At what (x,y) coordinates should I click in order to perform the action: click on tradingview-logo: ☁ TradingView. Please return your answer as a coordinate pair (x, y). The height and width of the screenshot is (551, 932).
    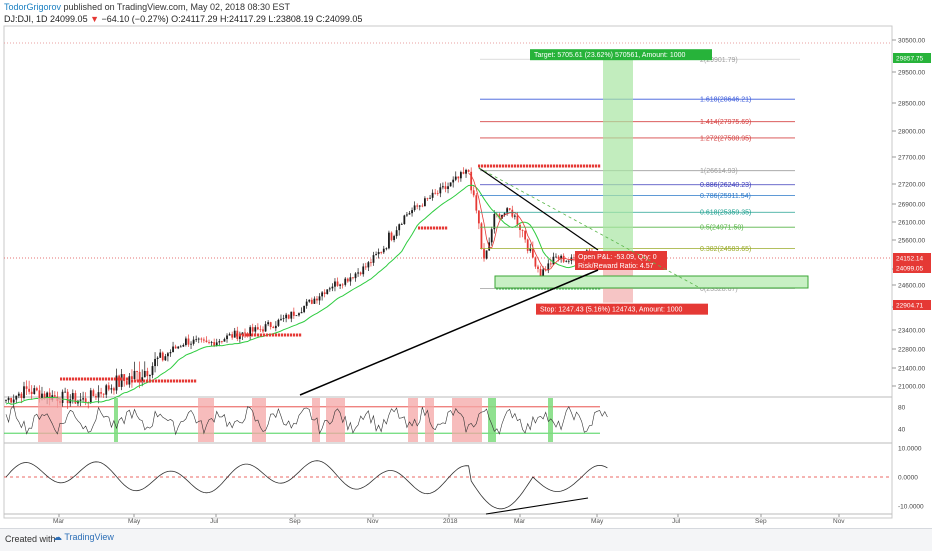
    Looking at the image, I should click on (83, 537).